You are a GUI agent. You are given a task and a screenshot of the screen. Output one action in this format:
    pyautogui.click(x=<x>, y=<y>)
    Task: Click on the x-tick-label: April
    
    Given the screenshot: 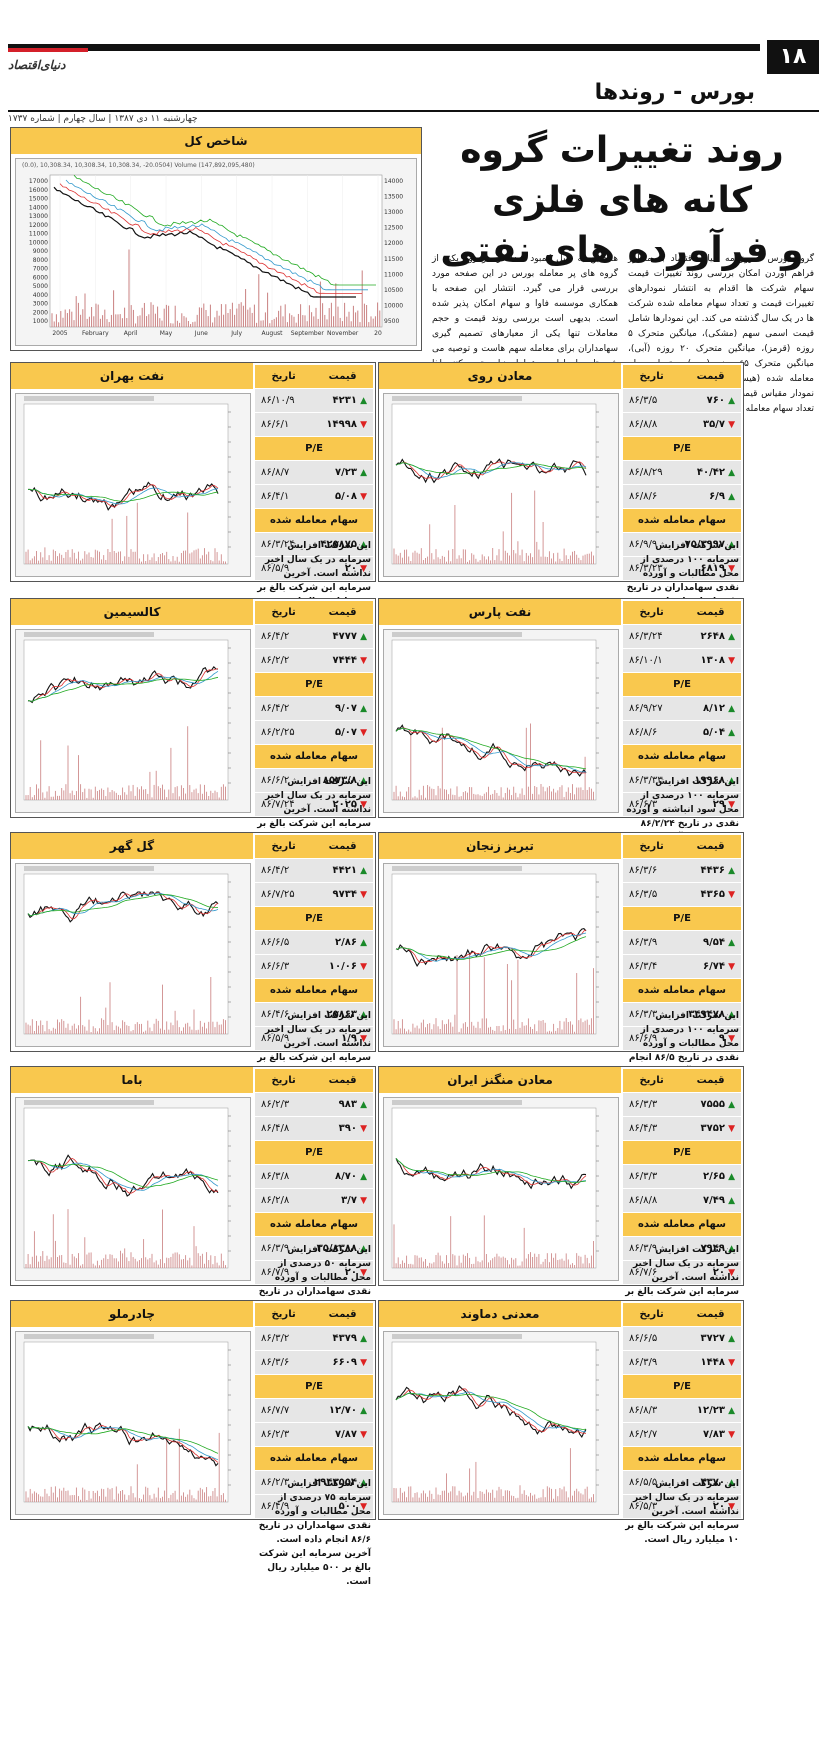 What is the action you would take?
    pyautogui.click(x=131, y=333)
    